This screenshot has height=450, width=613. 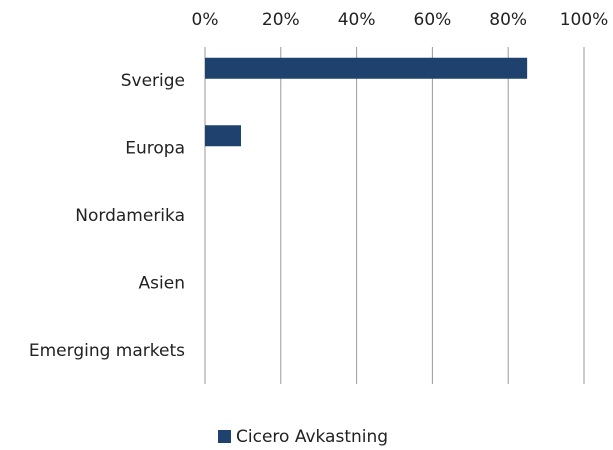 What do you see at coordinates (155, 148) in the screenshot?
I see `y-tick-label: Europa` at bounding box center [155, 148].